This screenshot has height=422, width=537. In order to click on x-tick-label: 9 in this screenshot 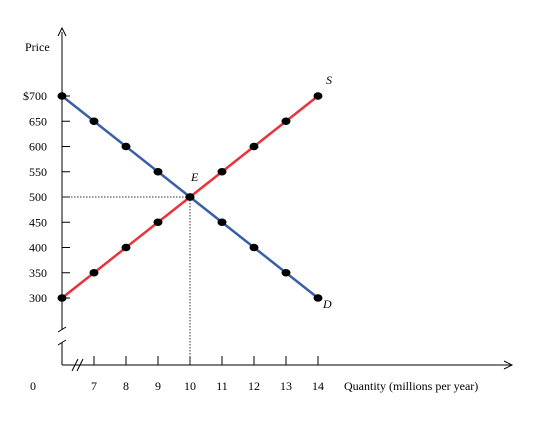, I will do `click(158, 386)`.